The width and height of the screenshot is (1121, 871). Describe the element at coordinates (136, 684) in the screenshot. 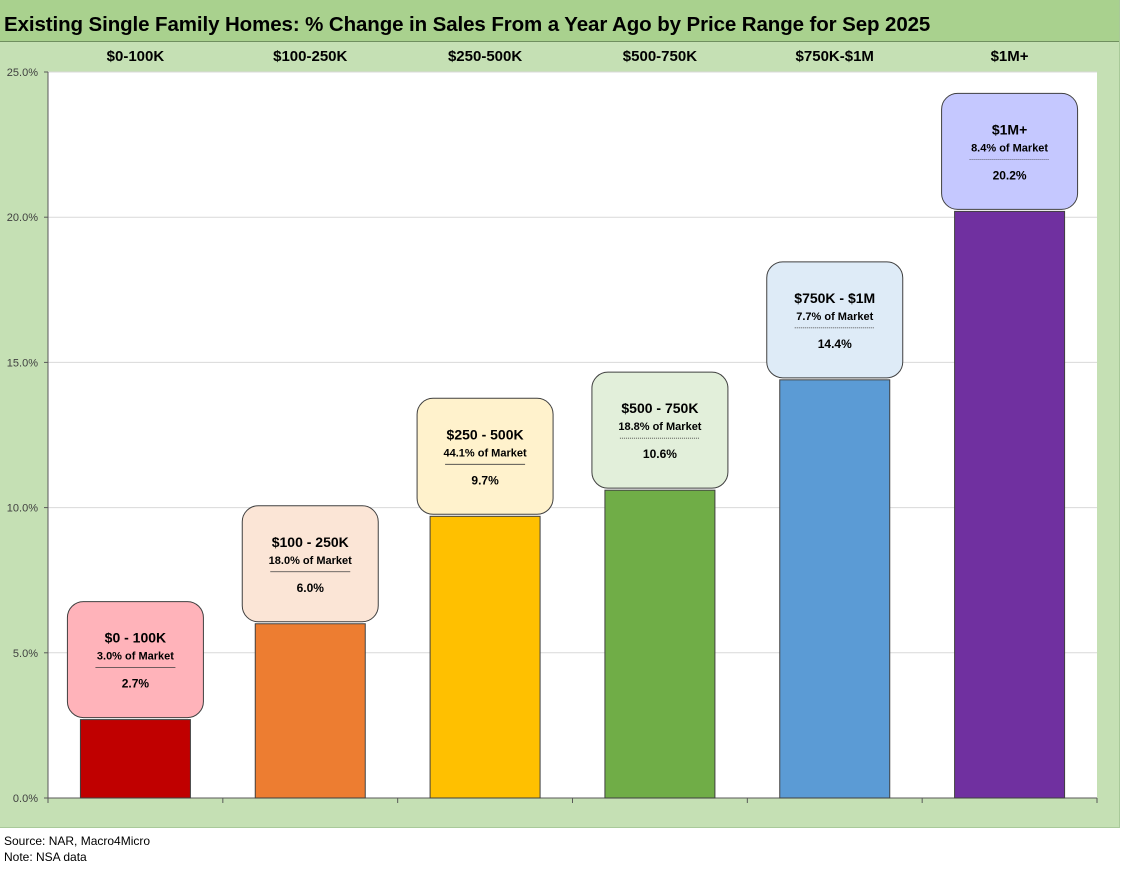

I see `annotation-value: 2.7%` at that location.